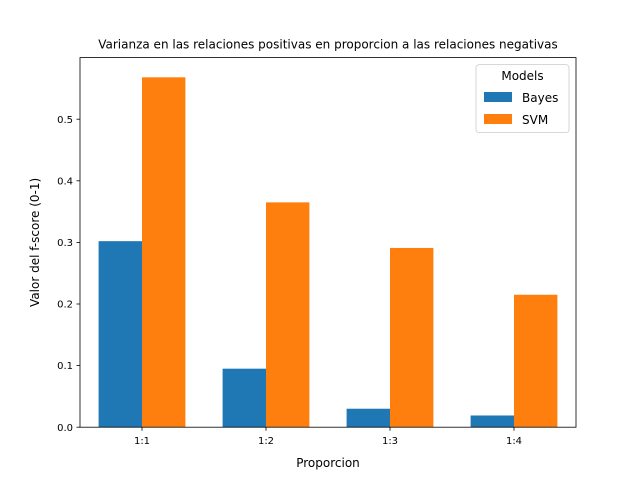 This screenshot has height=480, width=640. What do you see at coordinates (142, 441) in the screenshot?
I see `x-tick-label: 1:1` at bounding box center [142, 441].